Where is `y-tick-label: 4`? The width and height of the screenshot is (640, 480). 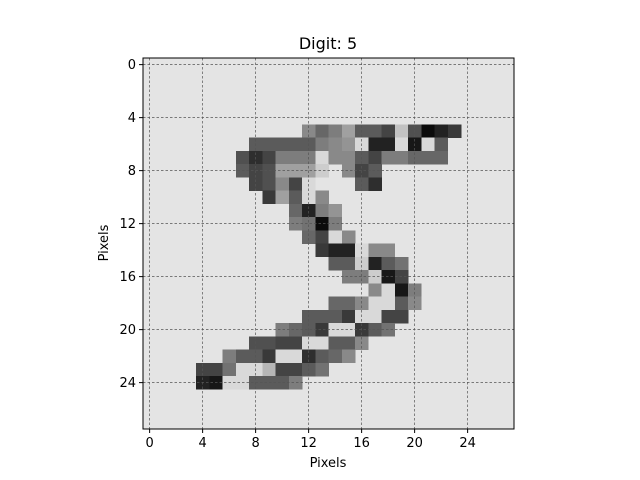 y-tick-label: 4 is located at coordinates (132, 118).